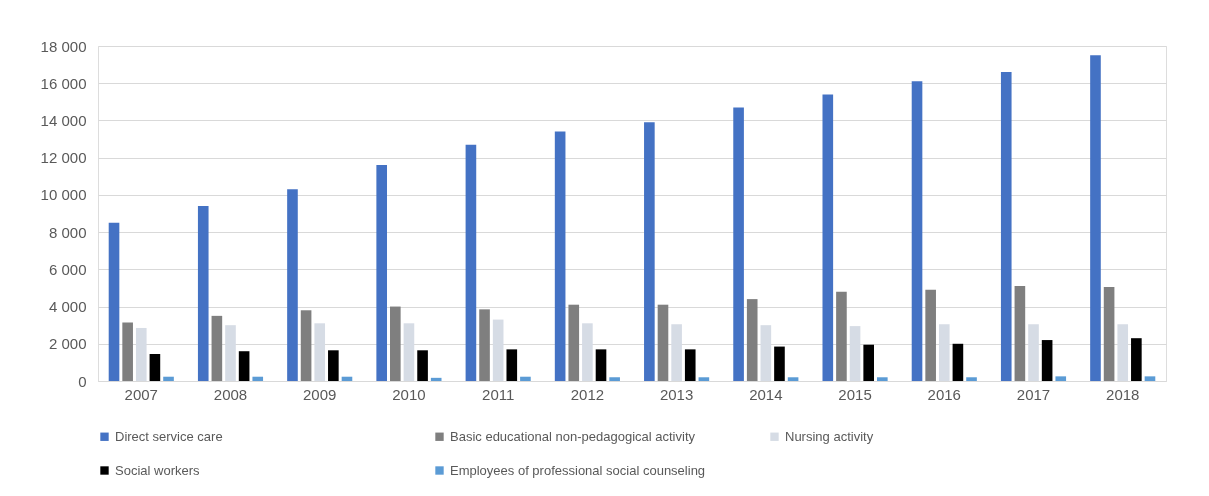  Describe the element at coordinates (63, 83) in the screenshot. I see `y-tick-label: 16 000` at that location.